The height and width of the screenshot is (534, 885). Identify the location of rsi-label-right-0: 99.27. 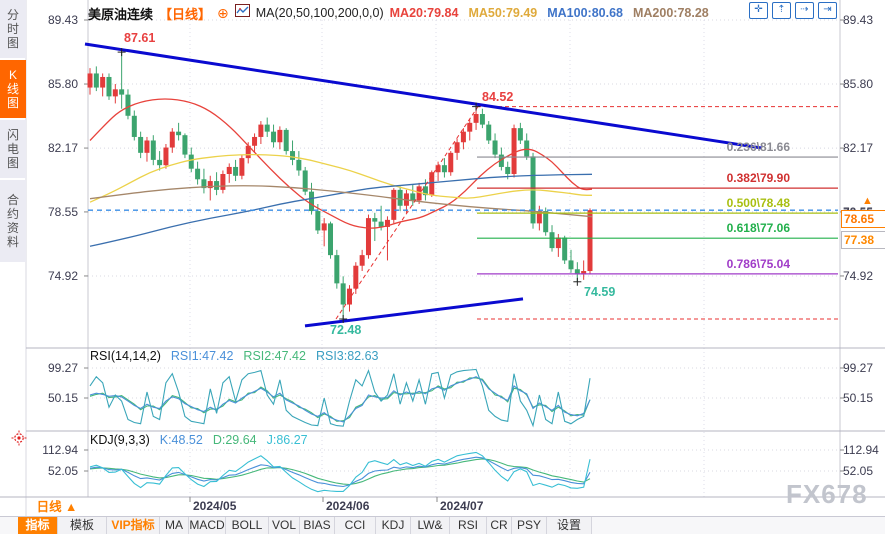
(858, 368).